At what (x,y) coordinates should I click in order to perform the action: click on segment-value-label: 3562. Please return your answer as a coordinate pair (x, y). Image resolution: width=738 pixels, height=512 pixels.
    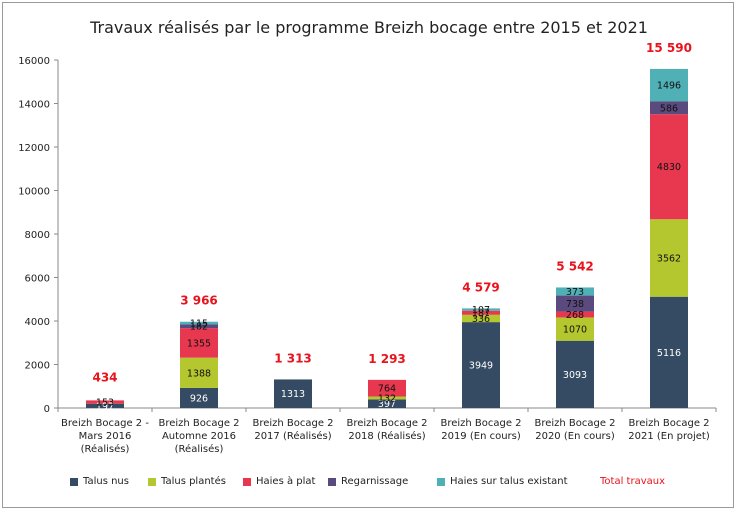
    Looking at the image, I should click on (669, 258).